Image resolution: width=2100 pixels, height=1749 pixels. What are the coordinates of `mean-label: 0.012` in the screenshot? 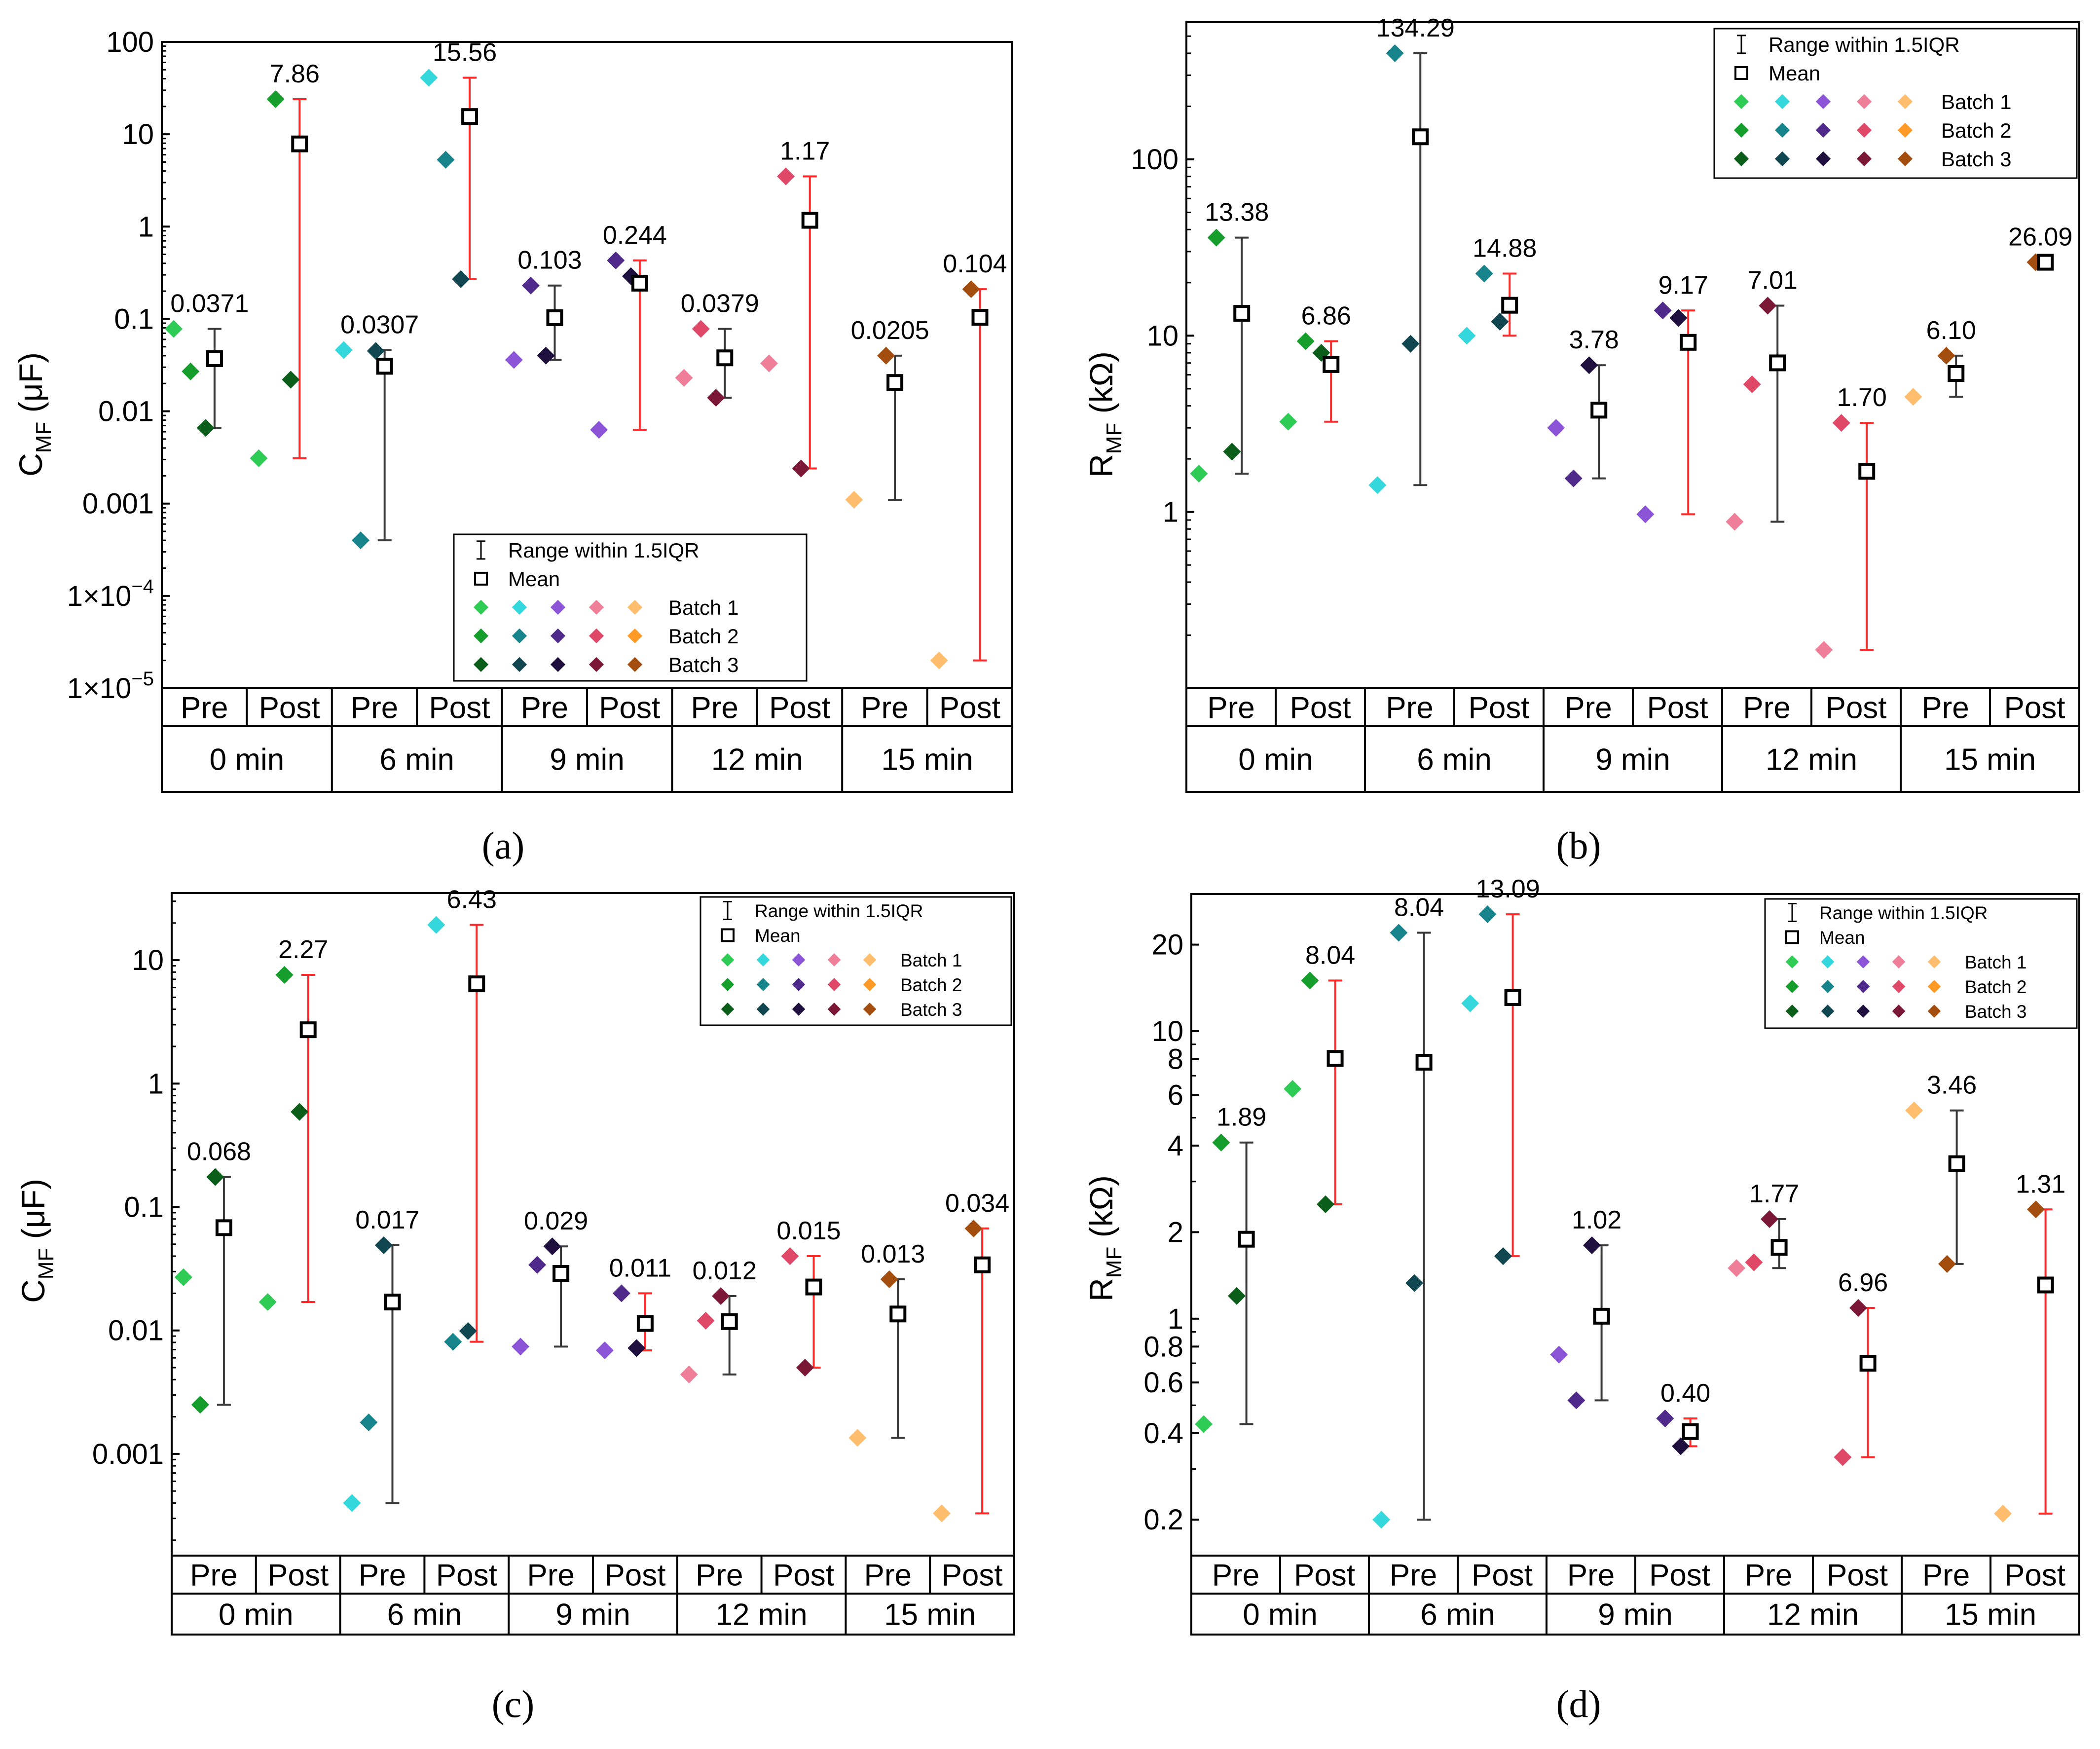 It's located at (725, 1271).